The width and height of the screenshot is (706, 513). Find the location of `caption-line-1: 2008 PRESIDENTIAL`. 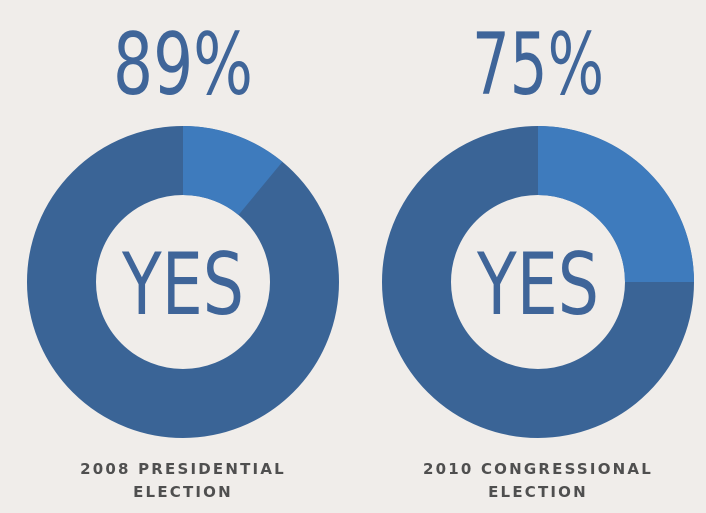

caption-line-1: 2008 PRESIDENTIAL is located at coordinates (183, 469).